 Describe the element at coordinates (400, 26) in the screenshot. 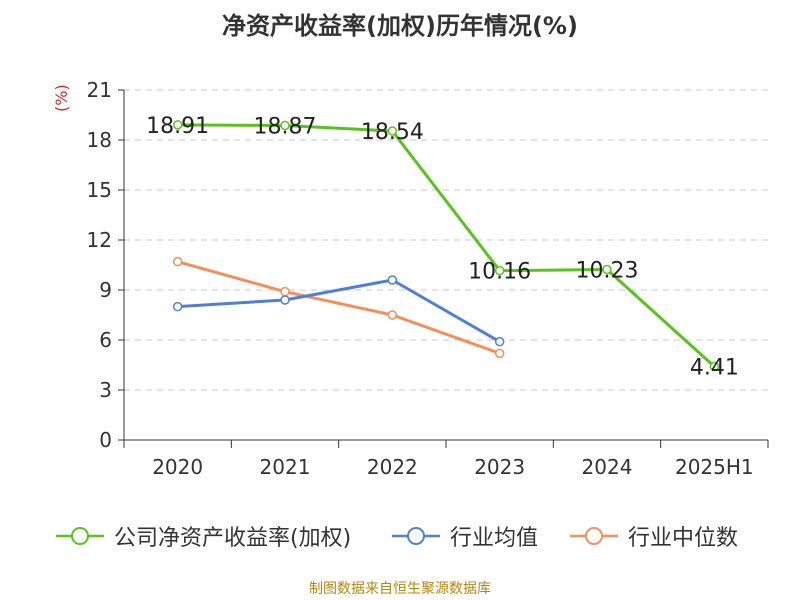

I see `chart-title: 净资产收益率(加权)历年情况(%)` at that location.